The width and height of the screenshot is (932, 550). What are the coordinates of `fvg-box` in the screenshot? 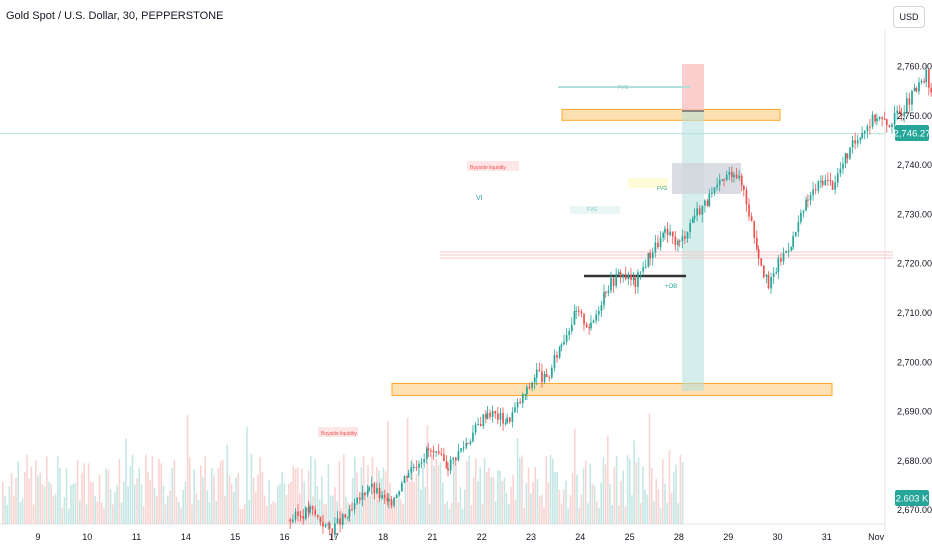 It's located at (624, 87).